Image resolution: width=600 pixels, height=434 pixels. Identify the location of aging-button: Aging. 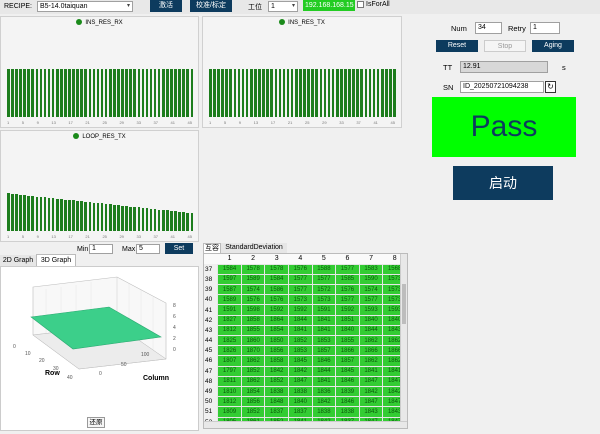
(553, 46).